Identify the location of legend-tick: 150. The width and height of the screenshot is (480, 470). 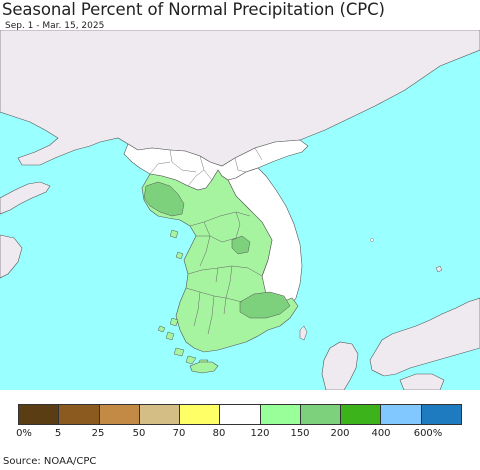
(300, 433).